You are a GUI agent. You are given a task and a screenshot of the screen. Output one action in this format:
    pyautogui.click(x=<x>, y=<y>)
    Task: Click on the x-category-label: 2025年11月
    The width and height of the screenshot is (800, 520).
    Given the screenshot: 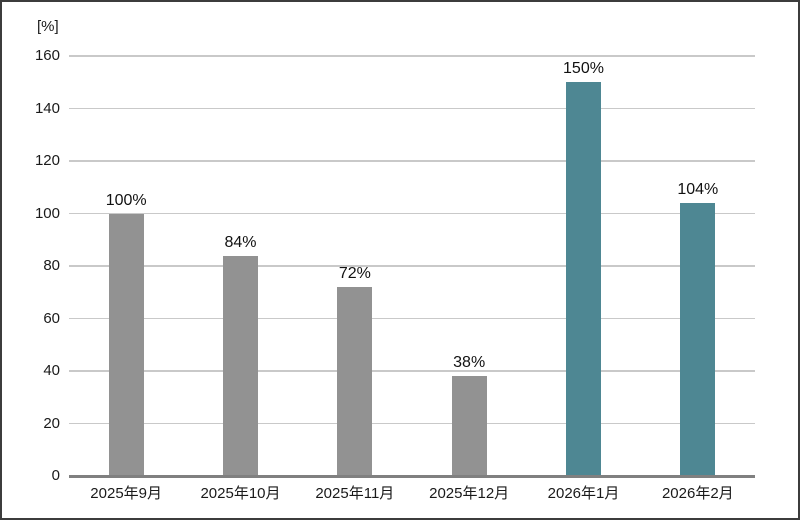 What is the action you would take?
    pyautogui.click(x=355, y=493)
    